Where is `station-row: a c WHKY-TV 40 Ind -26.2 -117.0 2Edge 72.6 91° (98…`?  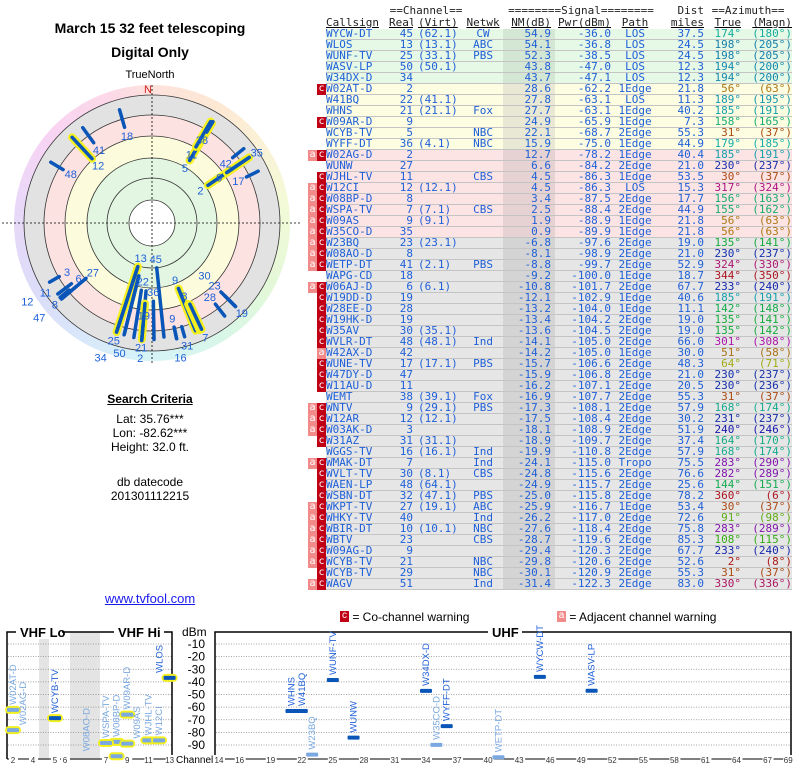 station-row: a c WHKY-TV 40 Ind -26.2 -117.0 2Edge 72.6 91° (98… is located at coordinates (546, 518).